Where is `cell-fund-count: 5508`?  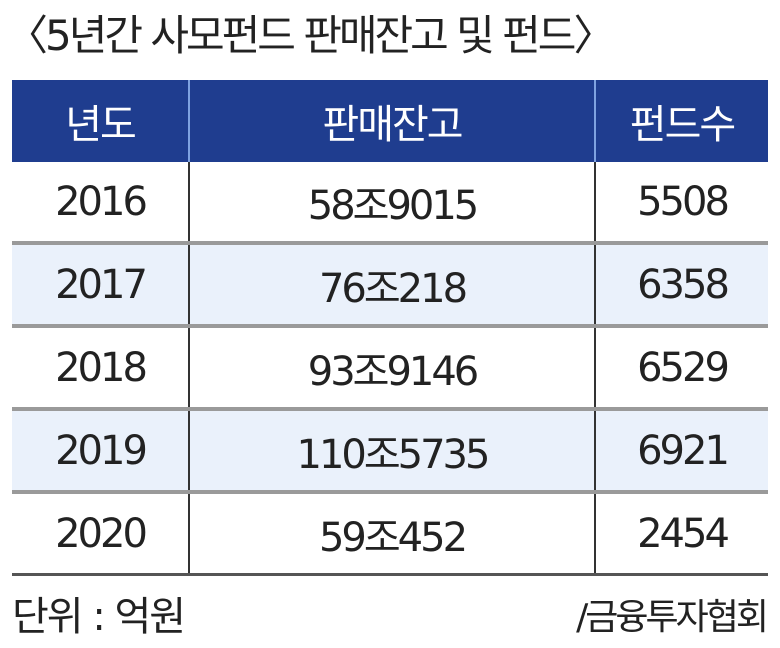
cell-fund-count: 5508 is located at coordinates (681, 203).